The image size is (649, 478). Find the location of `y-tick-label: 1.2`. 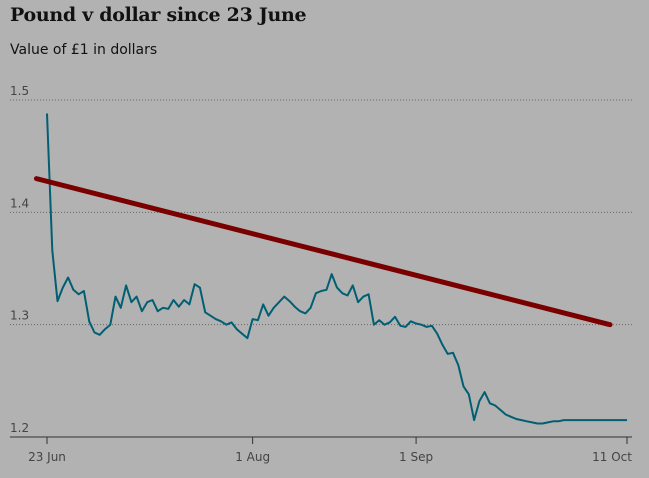

y-tick-label: 1.2 is located at coordinates (19, 428).